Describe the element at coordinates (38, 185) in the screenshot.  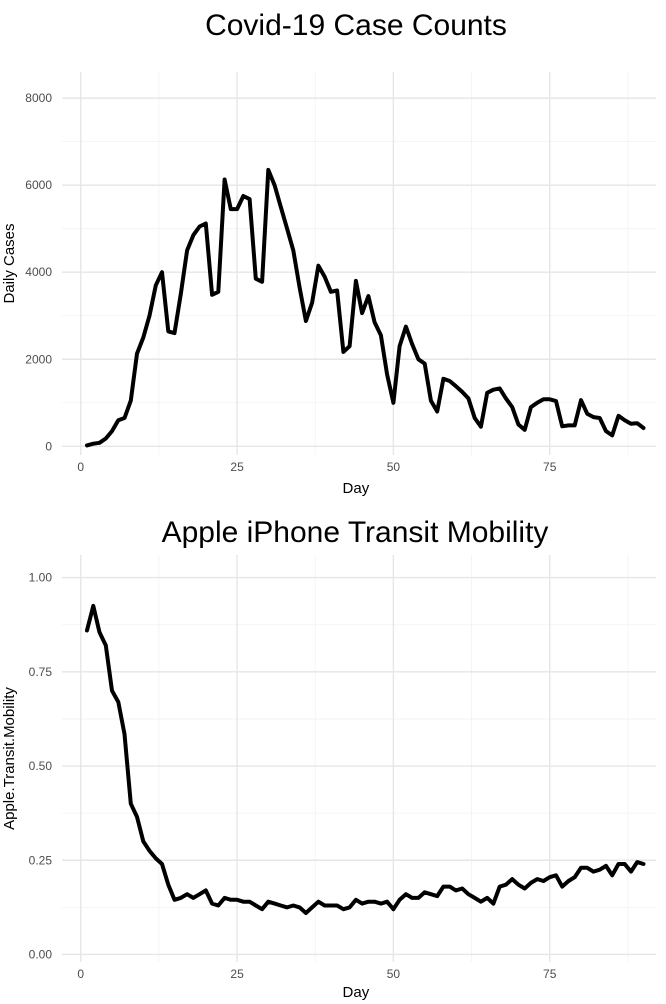
I see `y-tick-label: 6000` at that location.